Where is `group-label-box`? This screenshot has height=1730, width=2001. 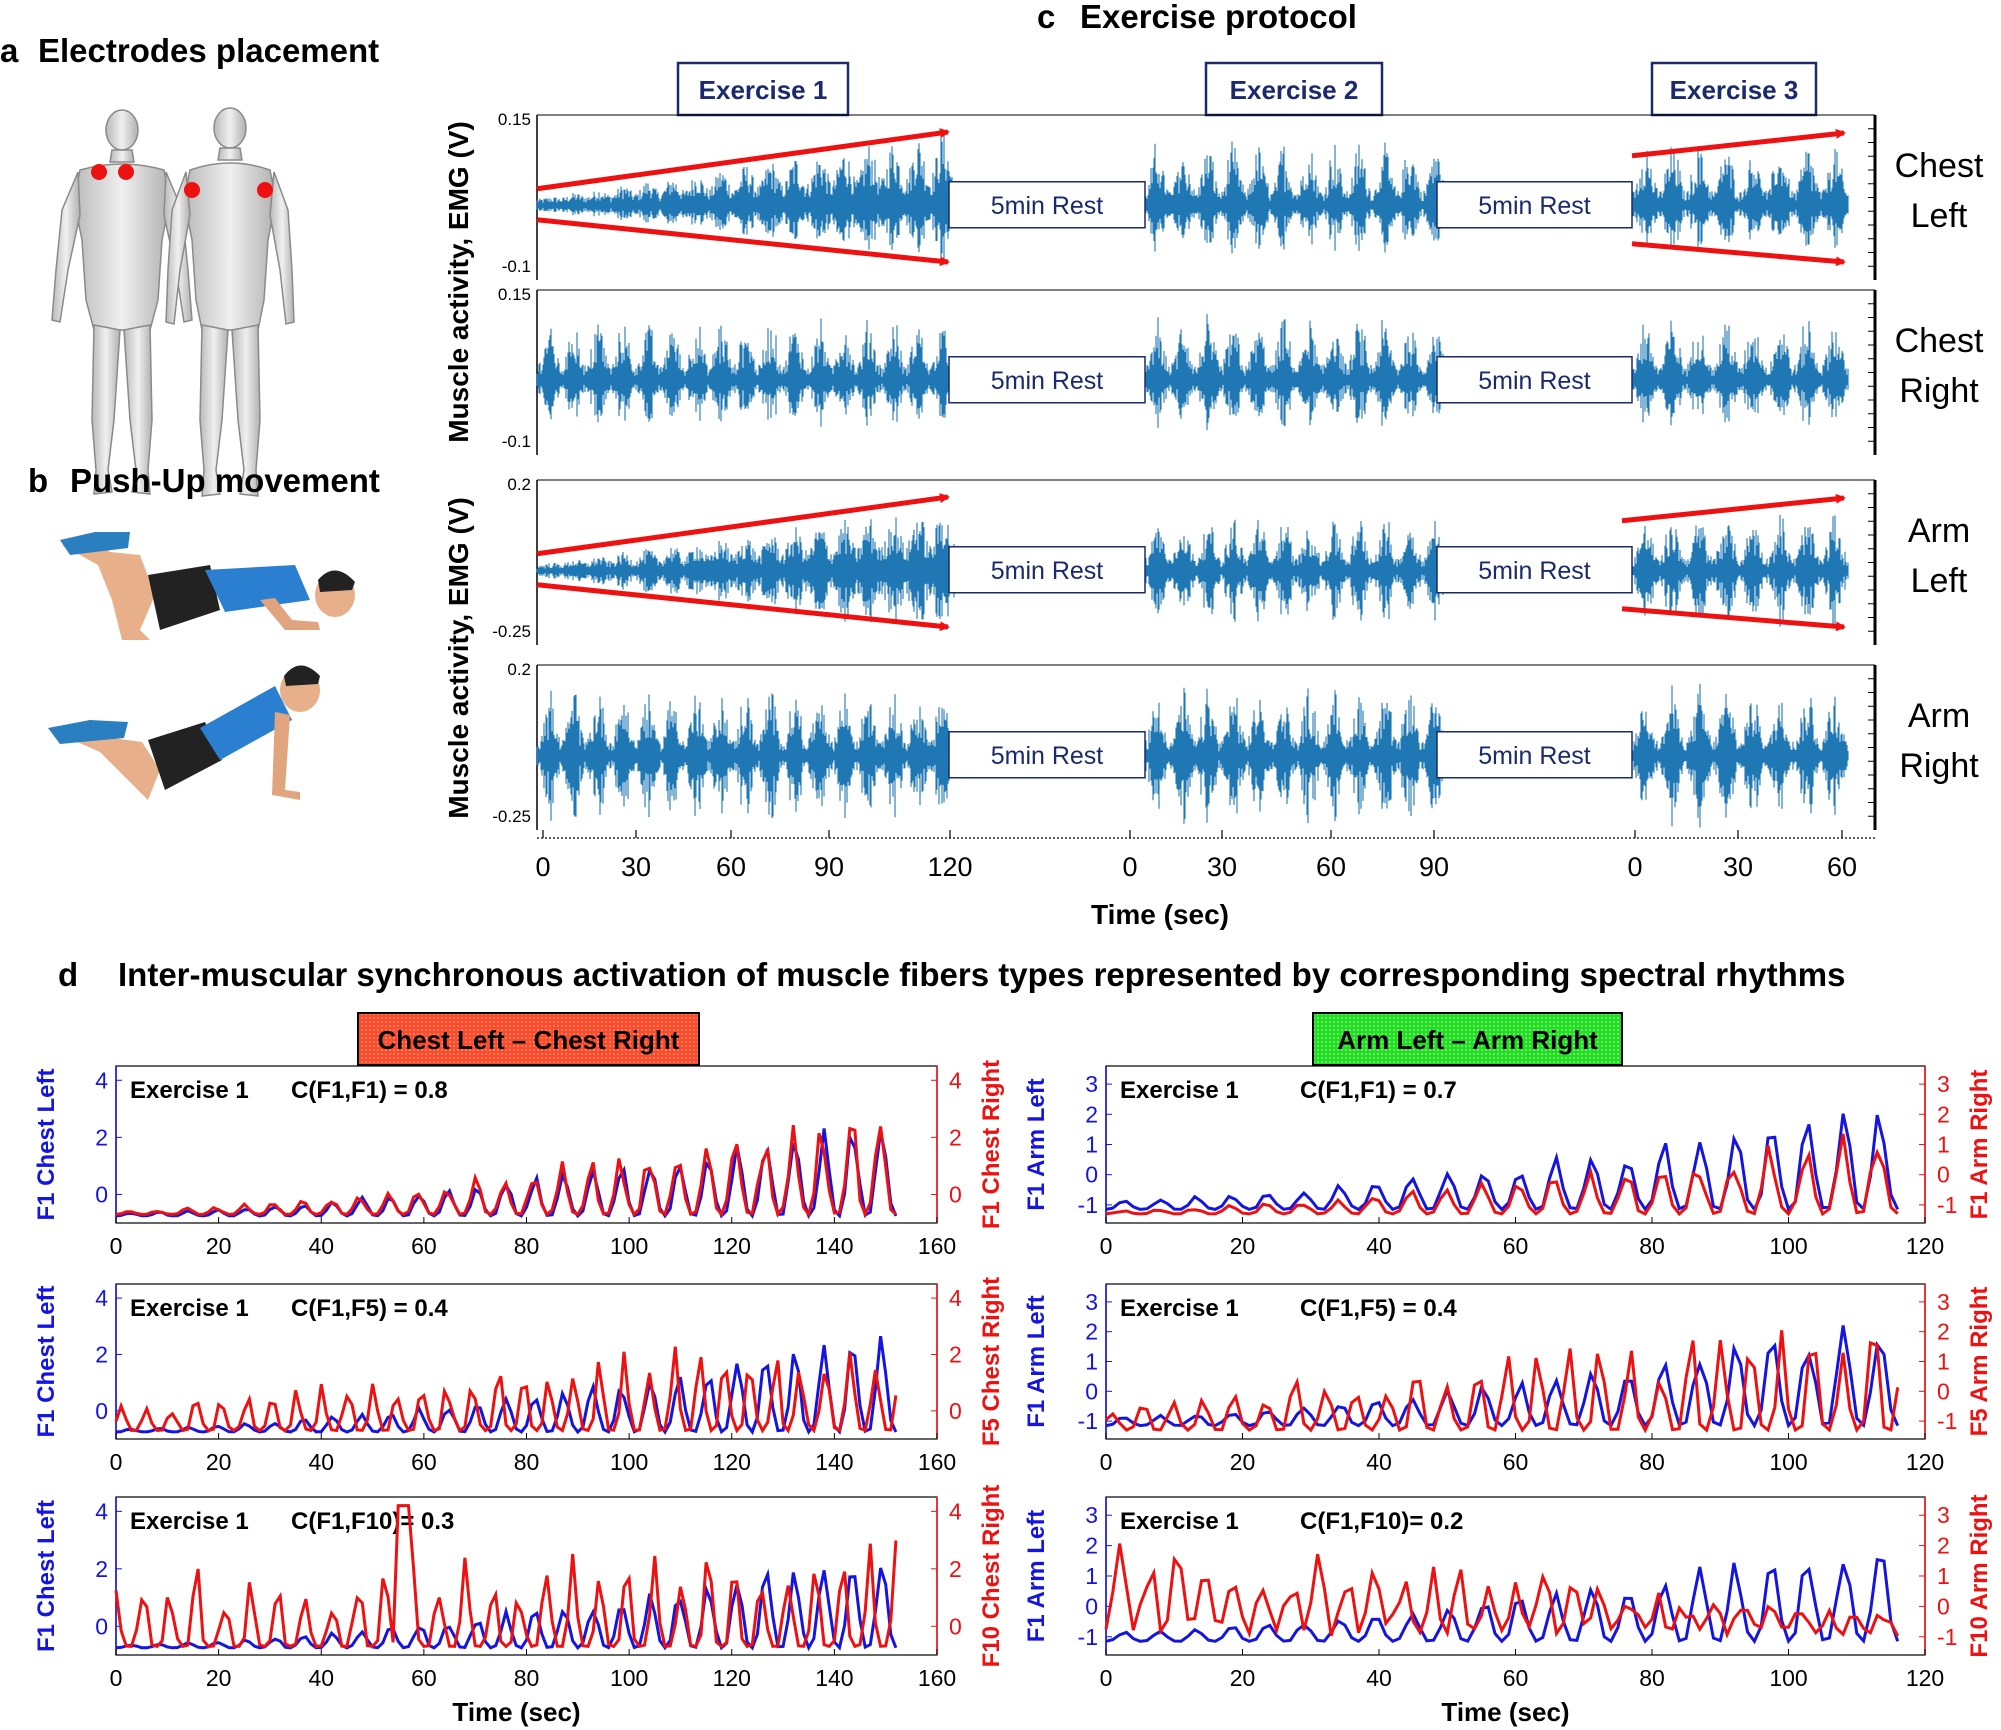
group-label-box is located at coordinates (1467, 1039).